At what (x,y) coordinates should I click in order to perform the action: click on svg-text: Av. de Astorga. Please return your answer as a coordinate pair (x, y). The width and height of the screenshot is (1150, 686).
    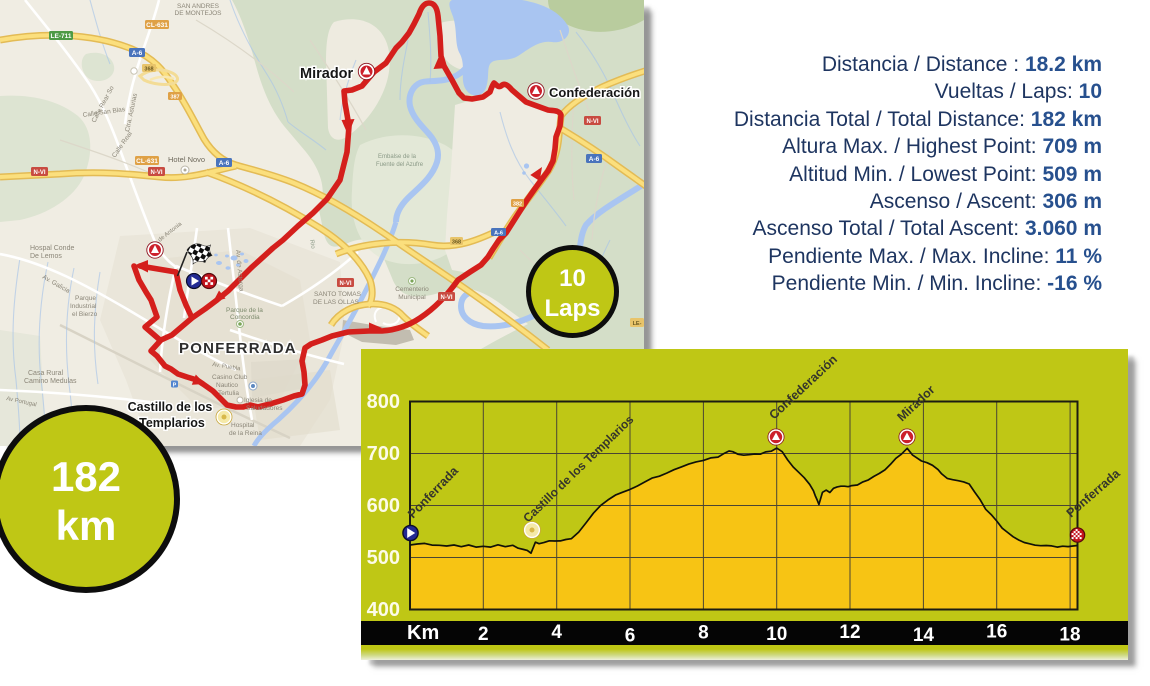
    Looking at the image, I should click on (239, 271).